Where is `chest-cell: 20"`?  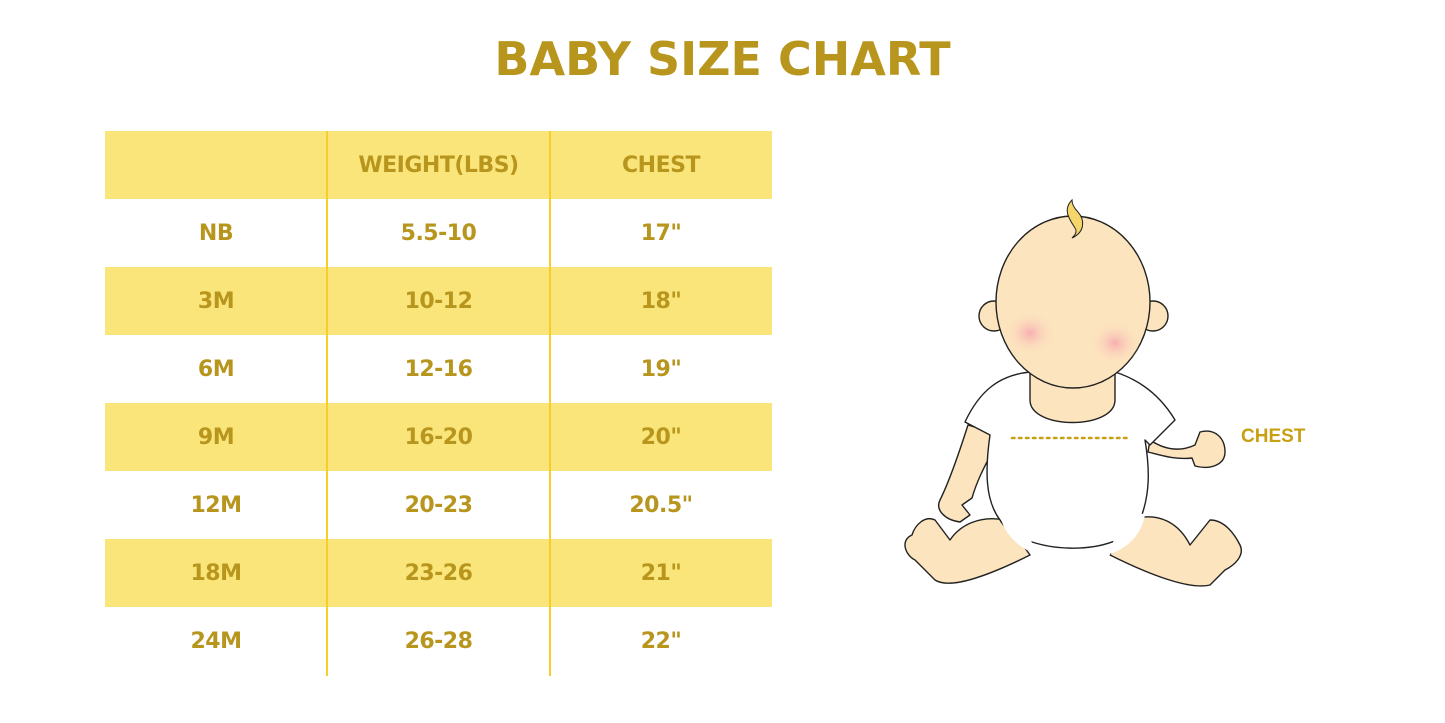
chest-cell: 20" is located at coordinates (661, 437).